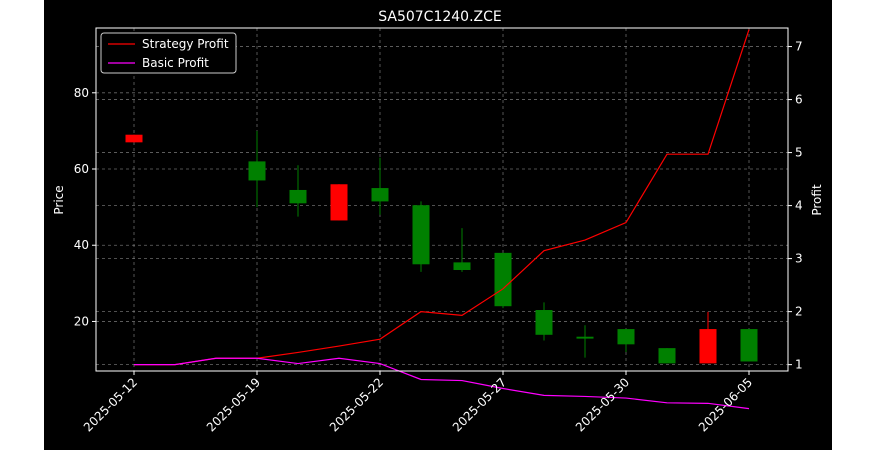 Image resolution: width=878 pixels, height=450 pixels. What do you see at coordinates (799, 259) in the screenshot?
I see `right-tick-label-2: 3` at bounding box center [799, 259].